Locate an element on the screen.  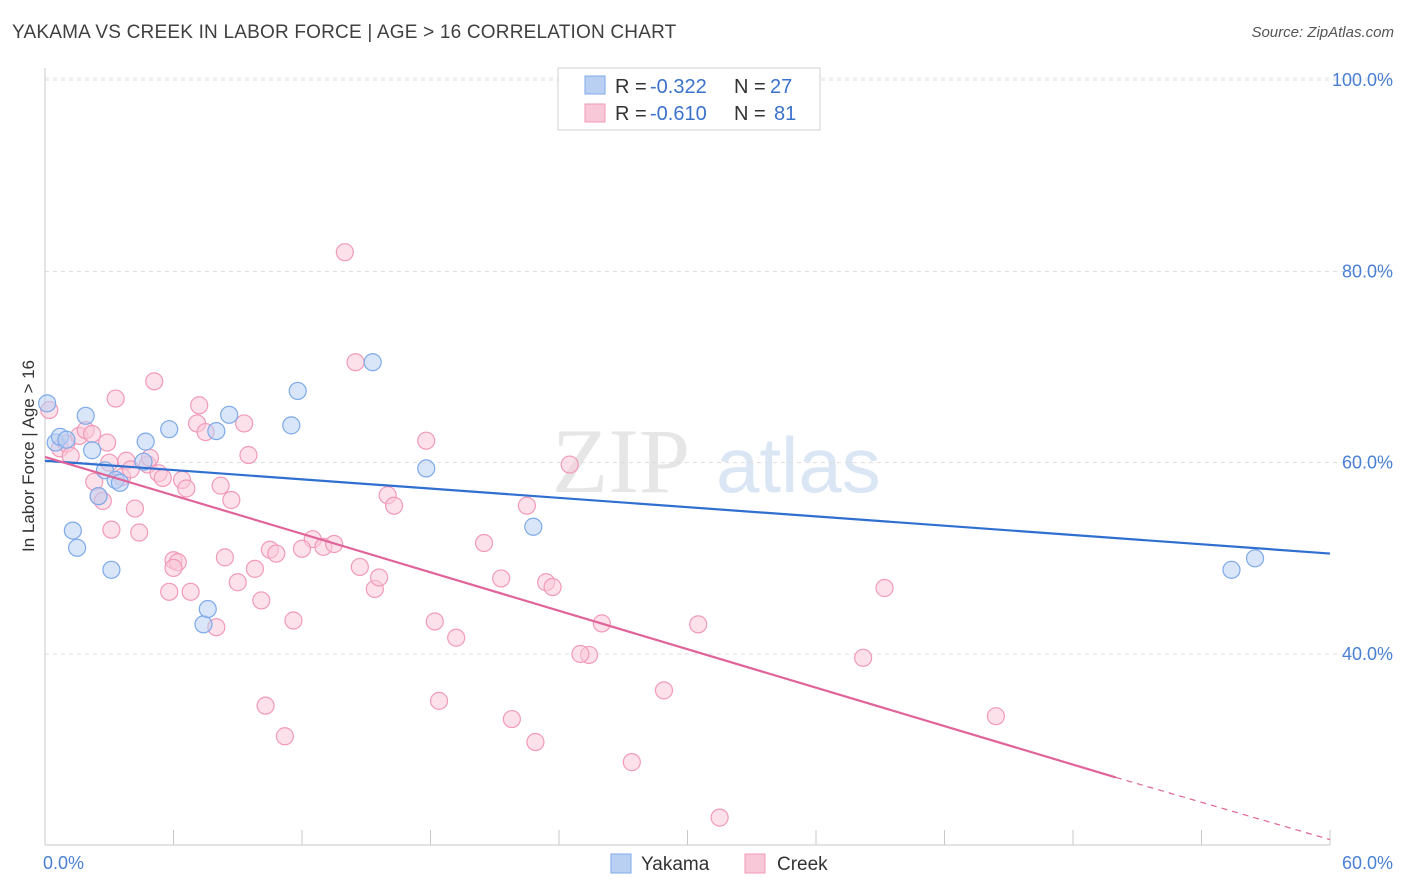
yakama-r-value: -0.322 is located at coordinates (678, 87).